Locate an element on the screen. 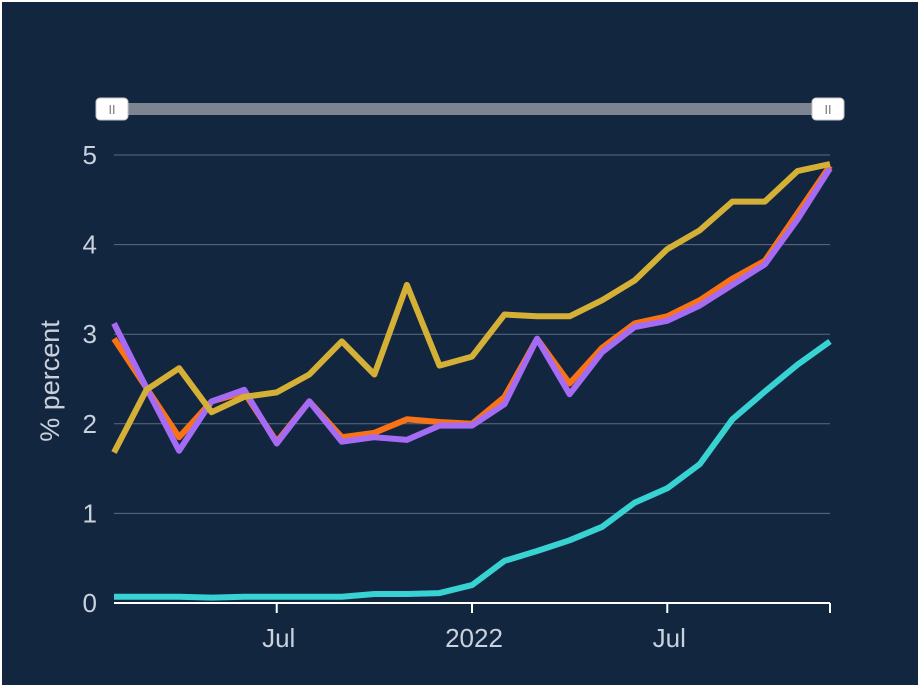 The width and height of the screenshot is (920, 687). left-handle-grip-icon: II is located at coordinates (111, 110).